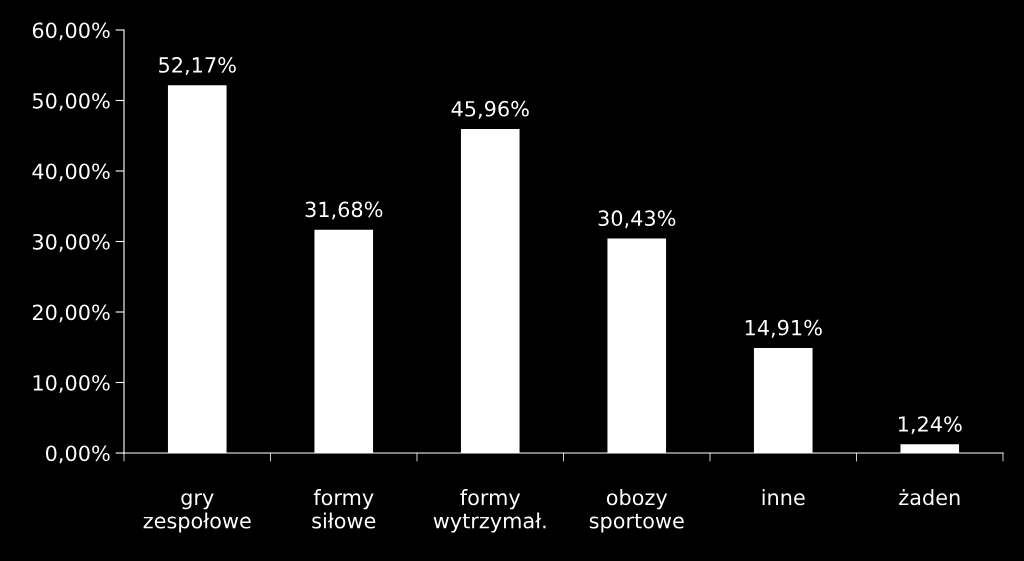 Image resolution: width=1024 pixels, height=561 pixels. I want to click on x-tick-label: formy siłowe, so click(344, 509).